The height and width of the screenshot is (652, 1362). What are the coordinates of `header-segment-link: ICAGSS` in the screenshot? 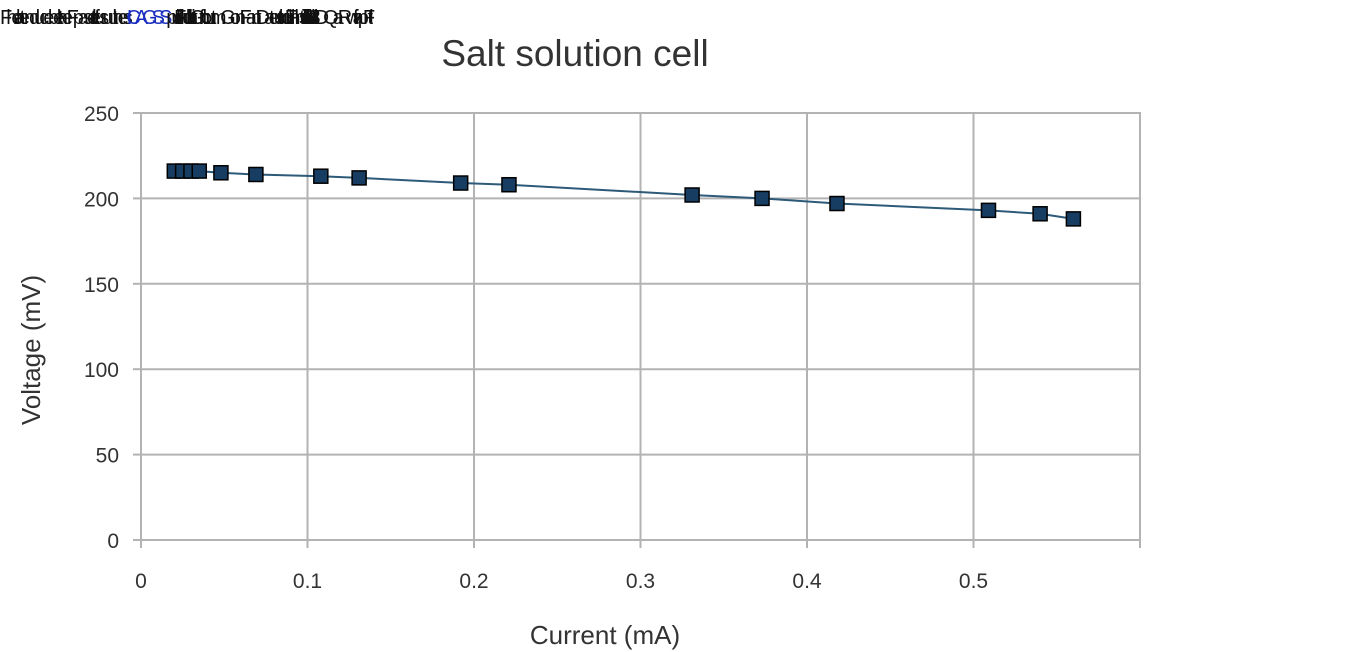 It's located at (149, 18).